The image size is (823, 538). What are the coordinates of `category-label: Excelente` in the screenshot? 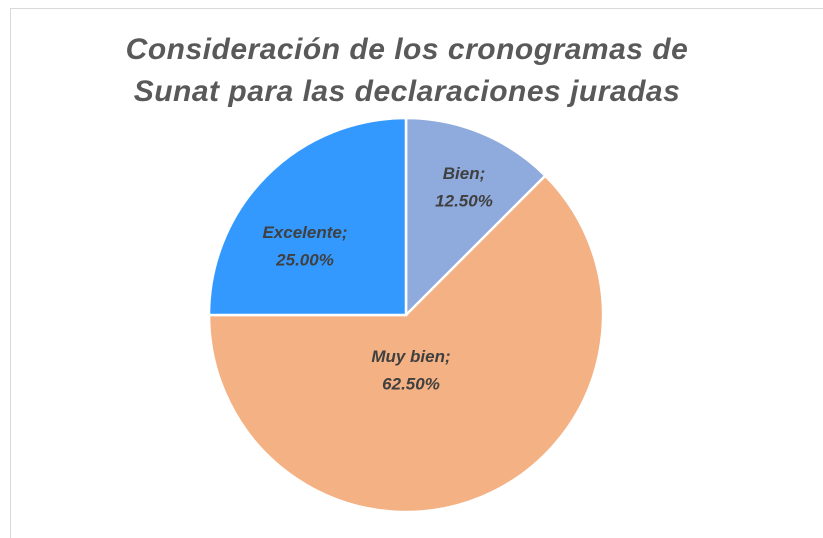 It's located at (301, 232).